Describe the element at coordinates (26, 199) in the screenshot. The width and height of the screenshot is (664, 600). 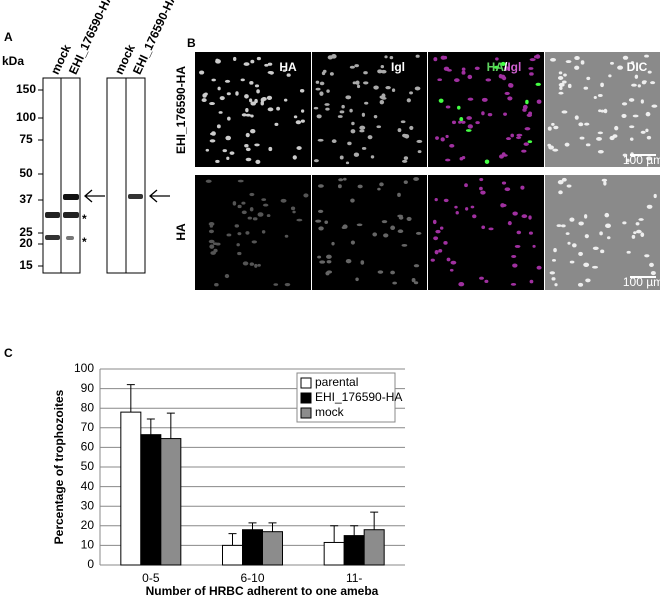
I see `marker-label: 37` at that location.